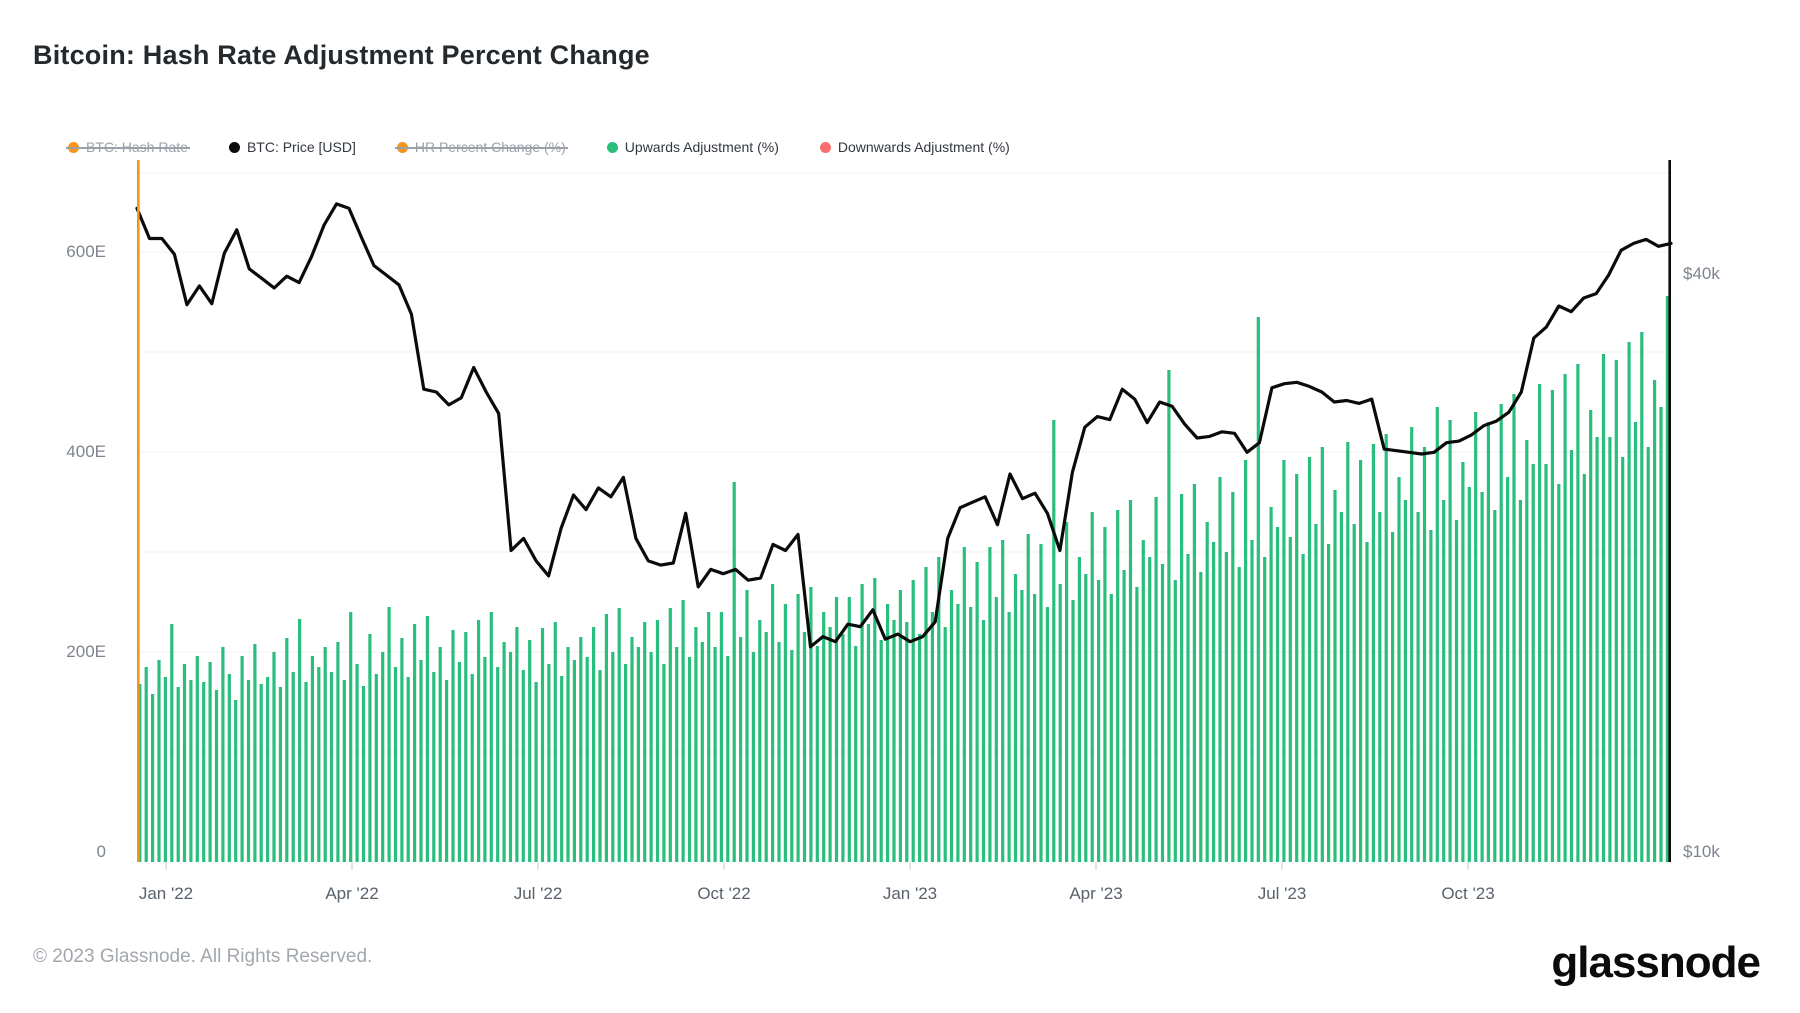 The image size is (1800, 1013). I want to click on legend-item-0: BTC: Hash Rate, so click(128, 147).